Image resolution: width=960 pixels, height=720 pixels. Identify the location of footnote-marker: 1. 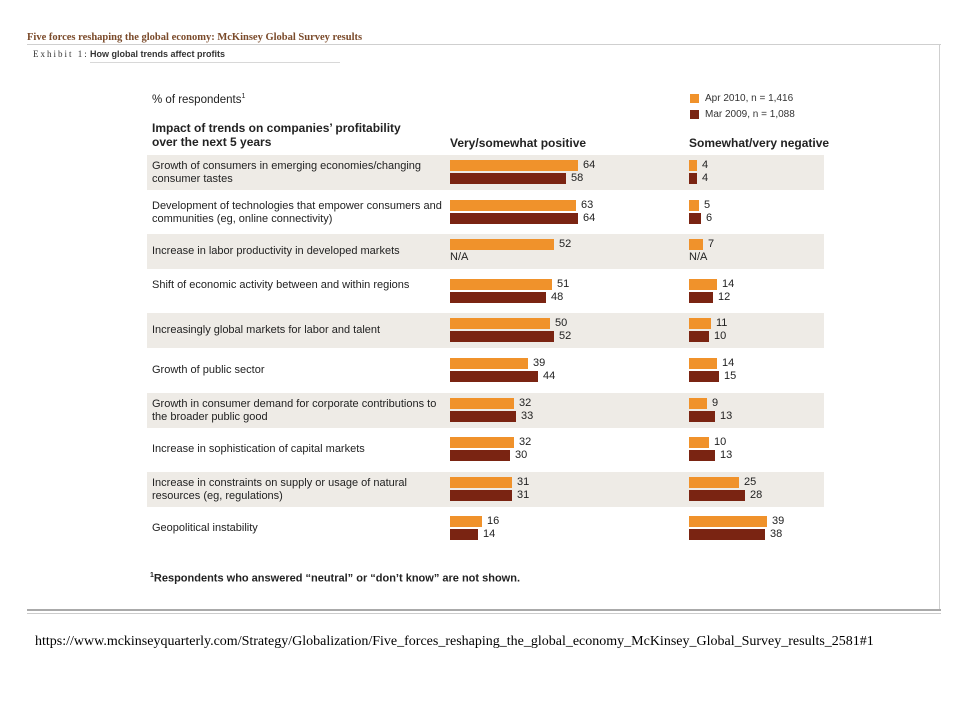
(152, 575).